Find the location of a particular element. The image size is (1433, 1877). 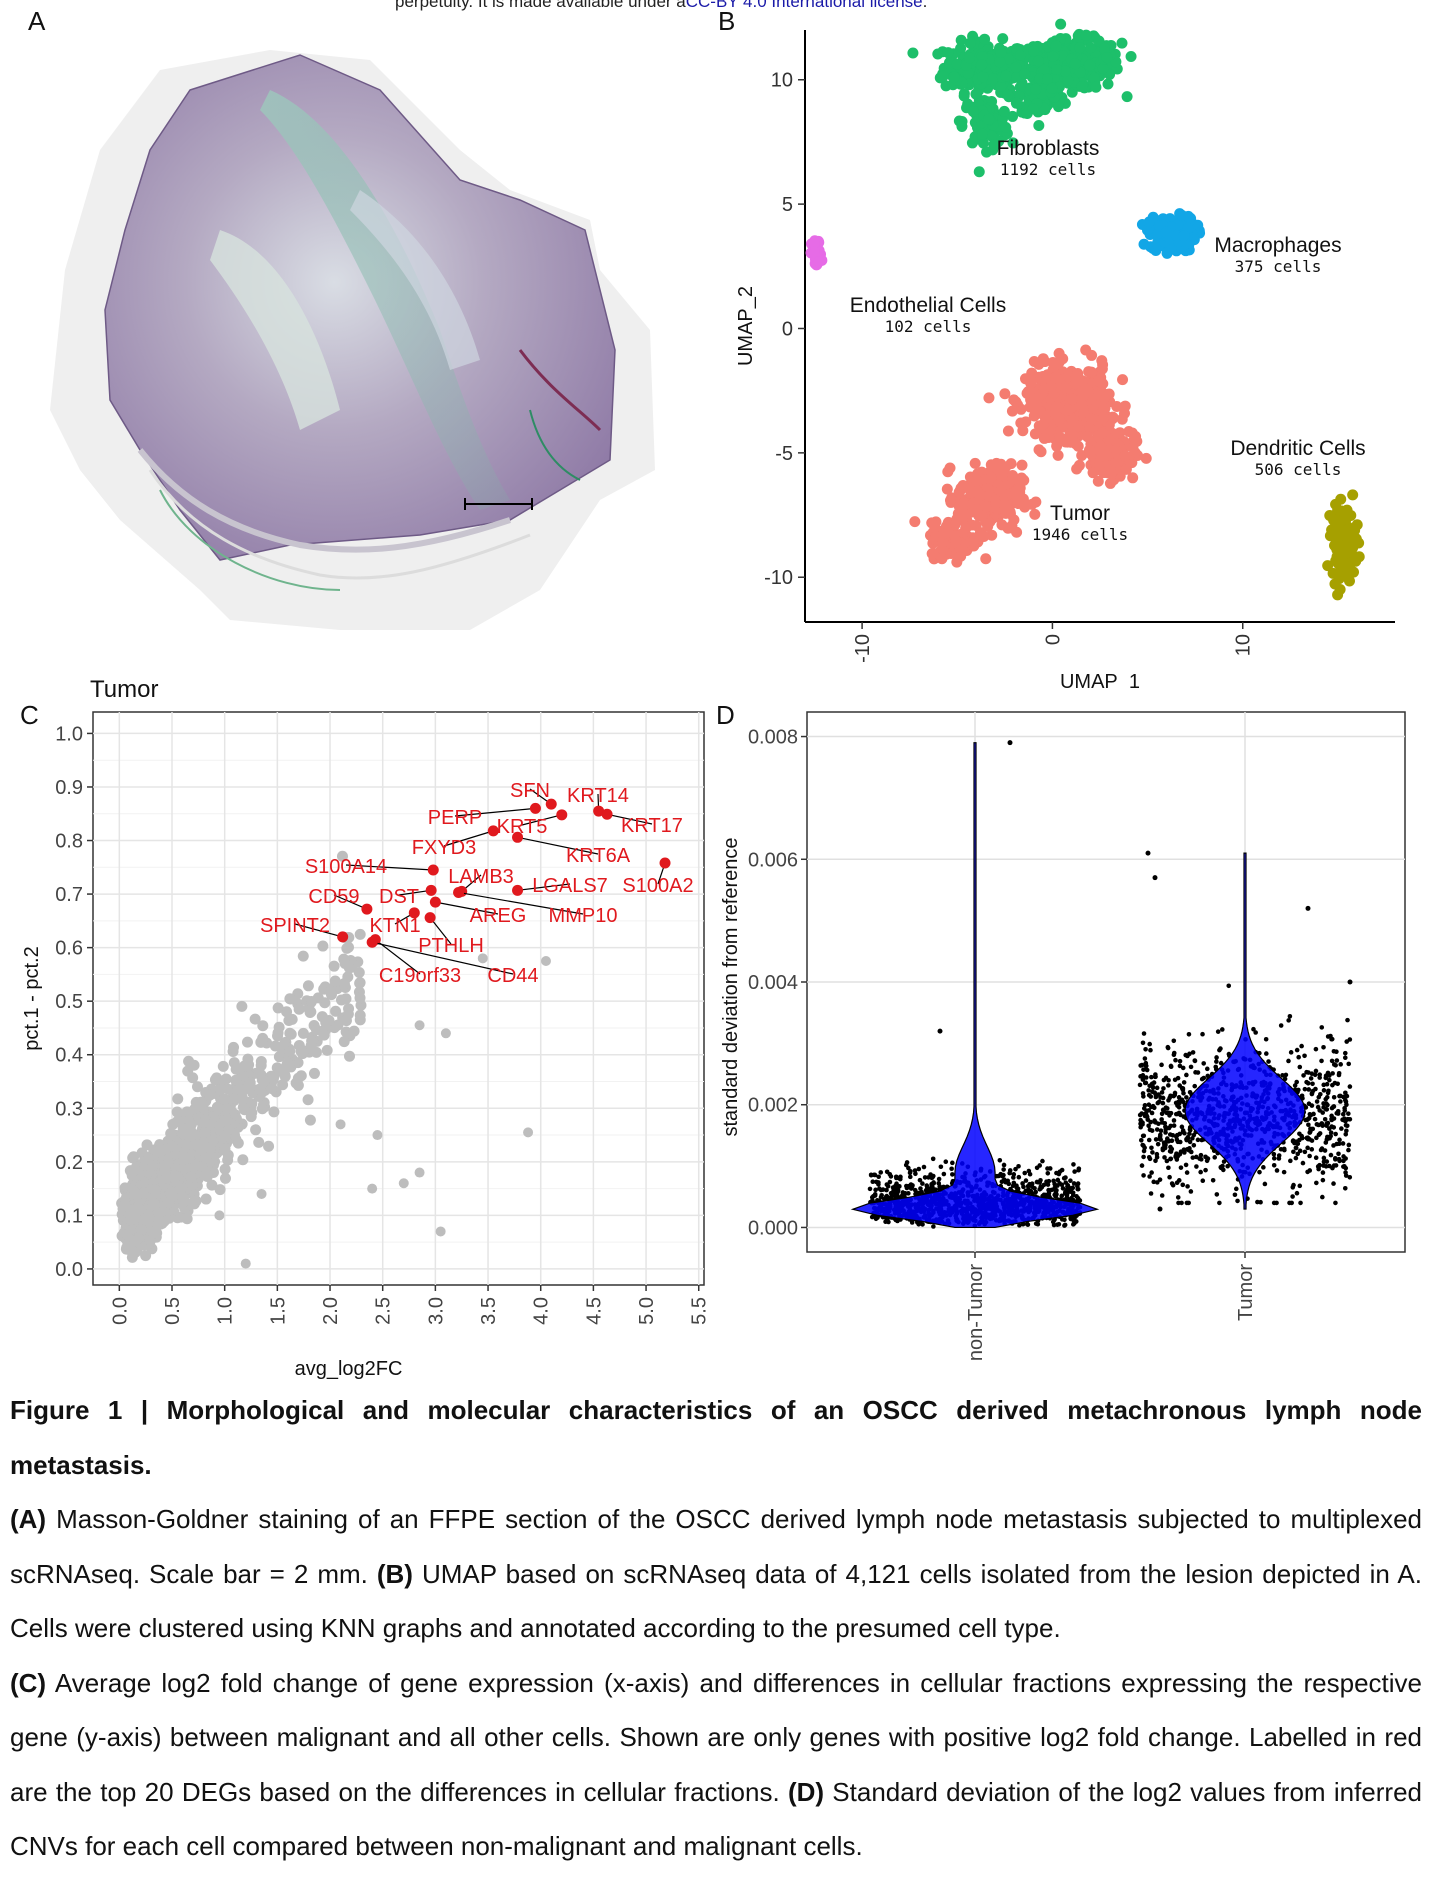

cluster-count: 506 cells is located at coordinates (1298, 469).